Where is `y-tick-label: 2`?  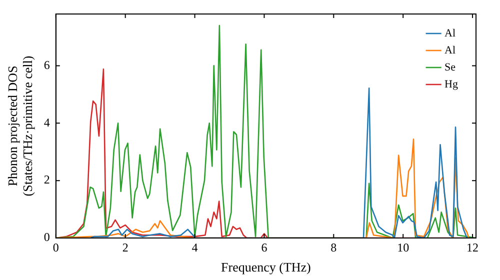 y-tick-label: 2 is located at coordinates (47, 179).